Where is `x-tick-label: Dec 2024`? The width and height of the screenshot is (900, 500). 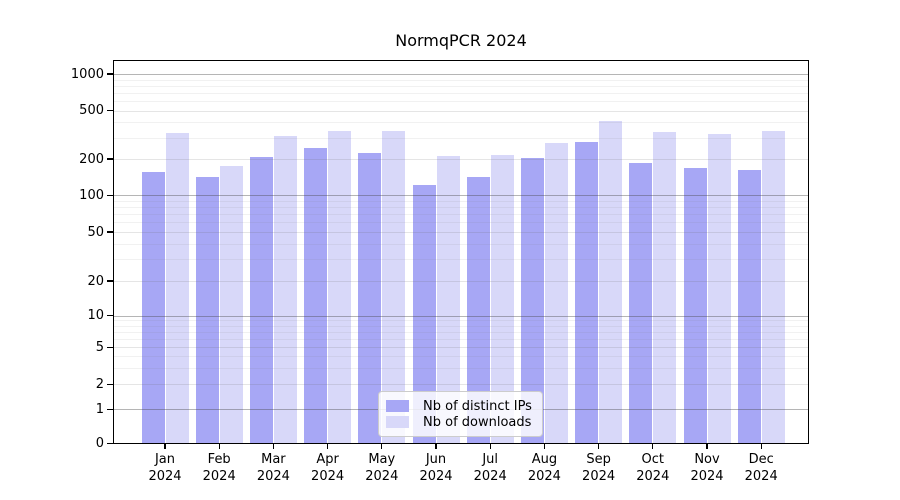 x-tick-label: Dec 2024 is located at coordinates (761, 468).